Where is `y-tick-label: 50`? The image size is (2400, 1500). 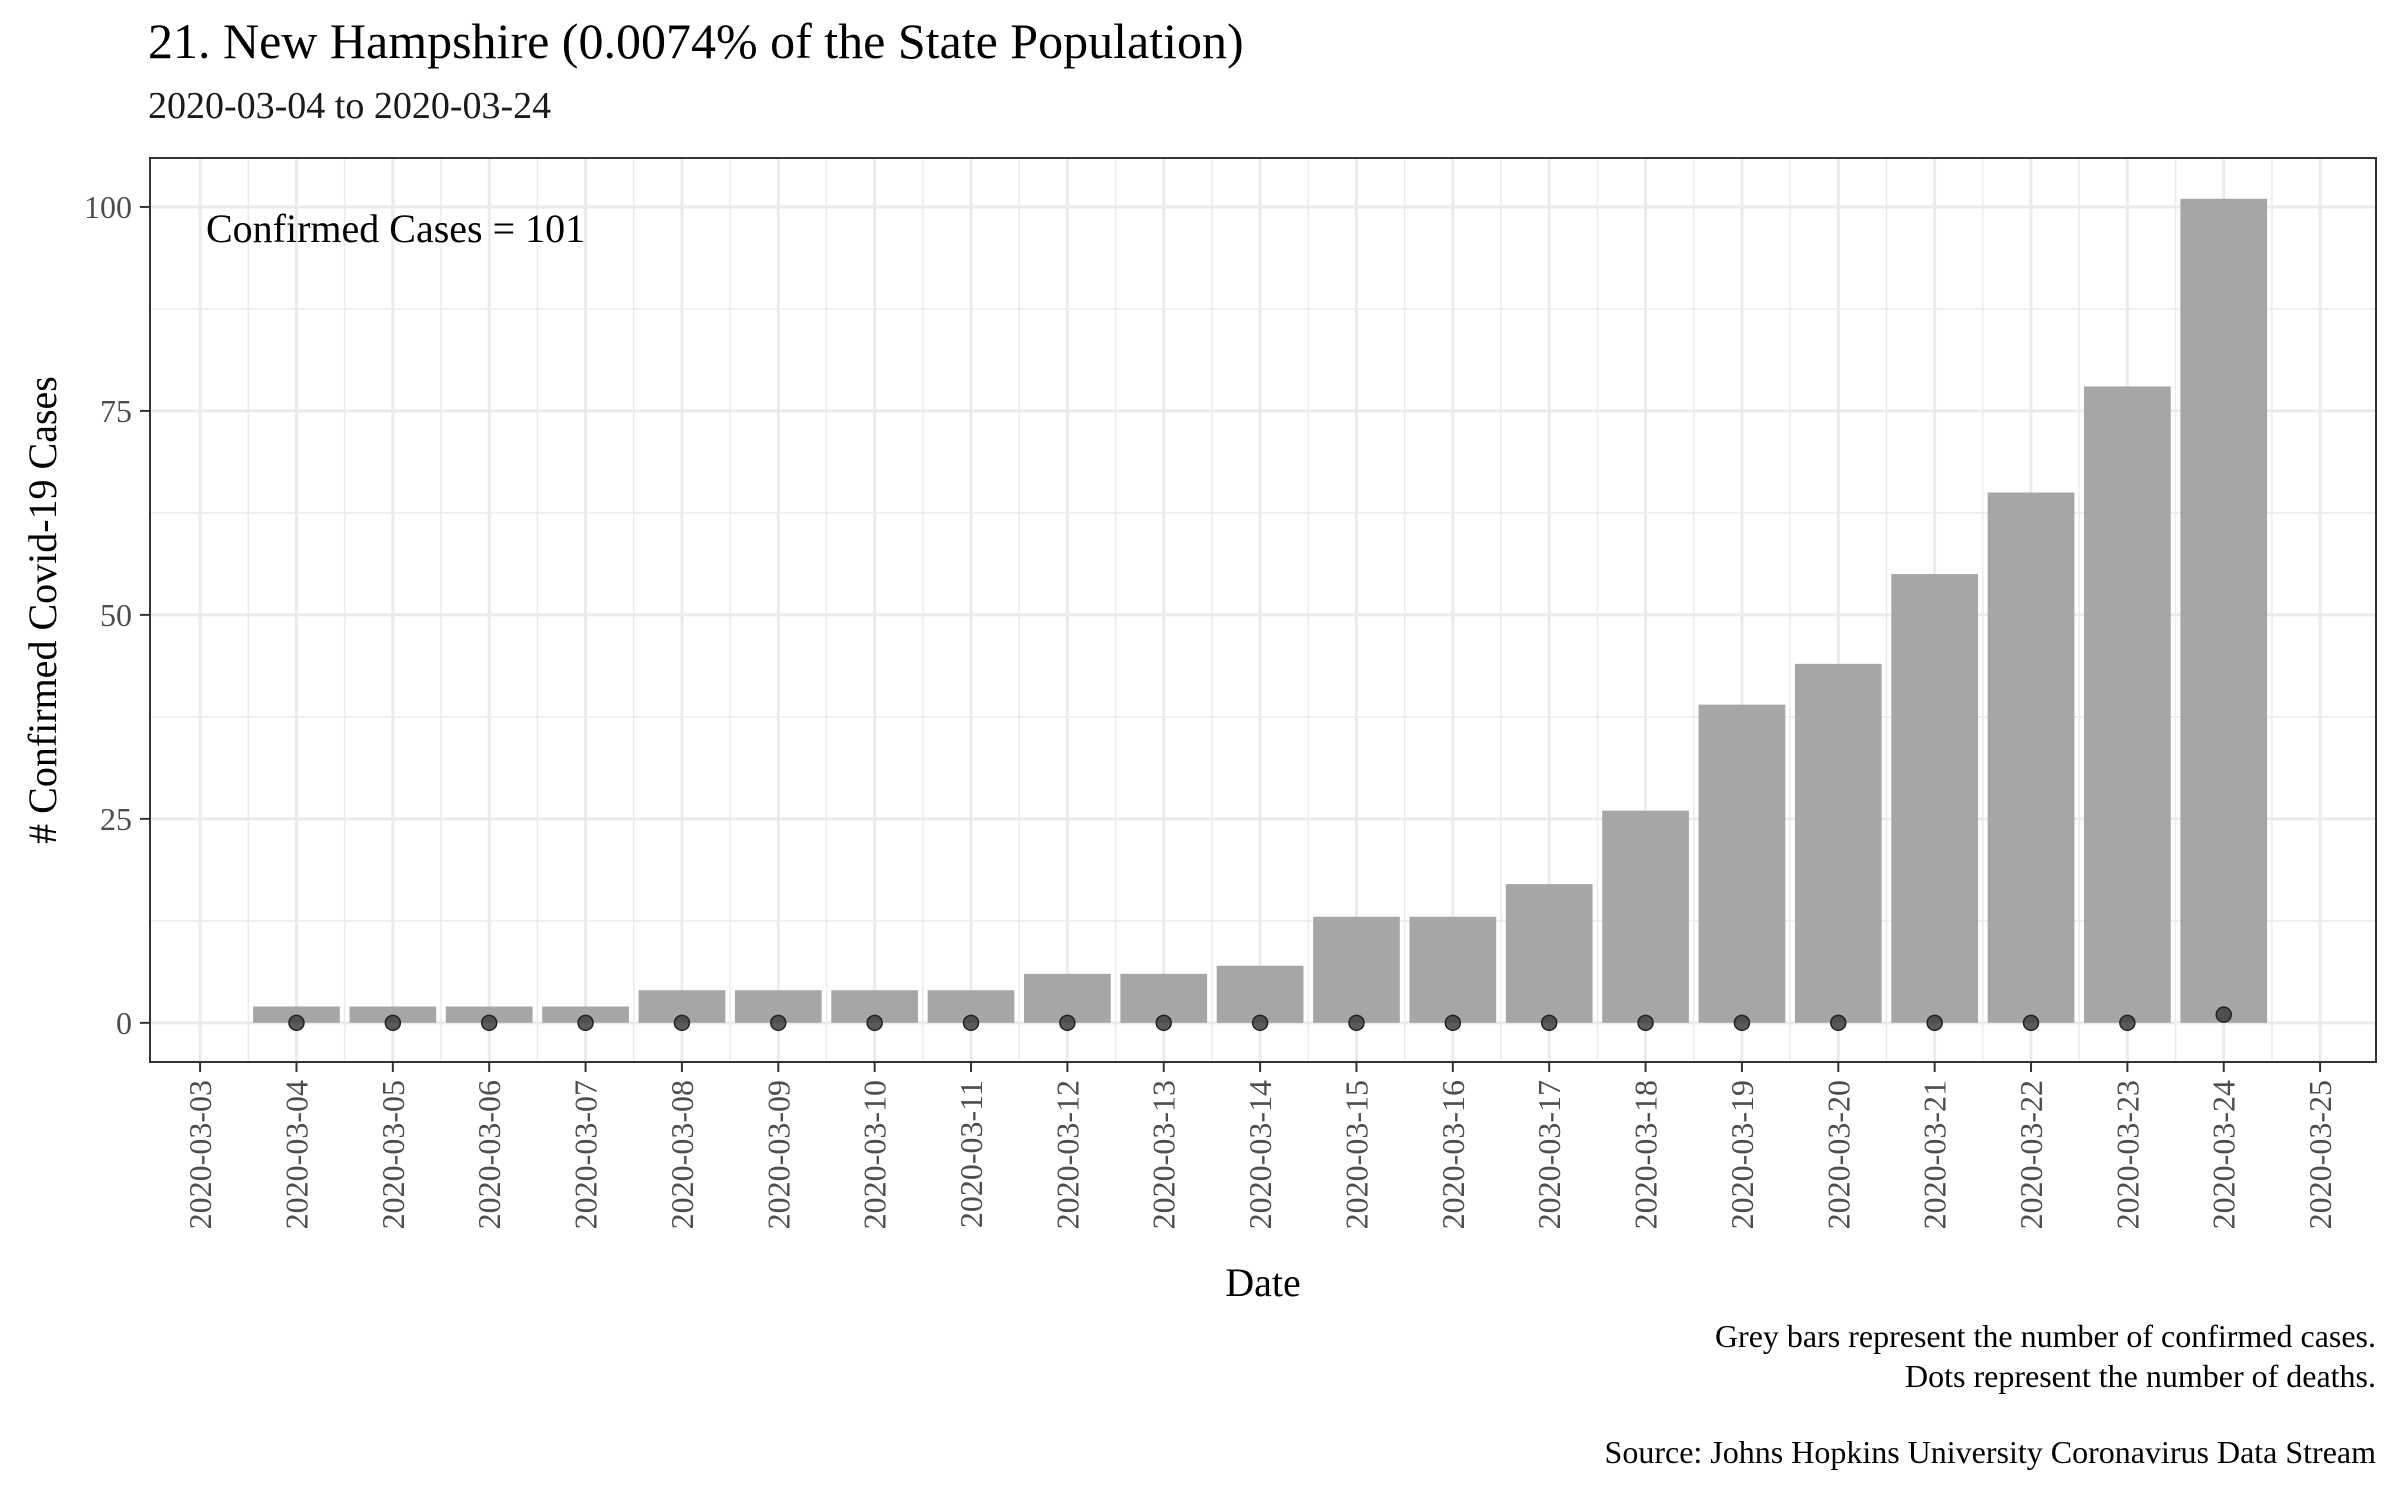 y-tick-label: 50 is located at coordinates (116, 615).